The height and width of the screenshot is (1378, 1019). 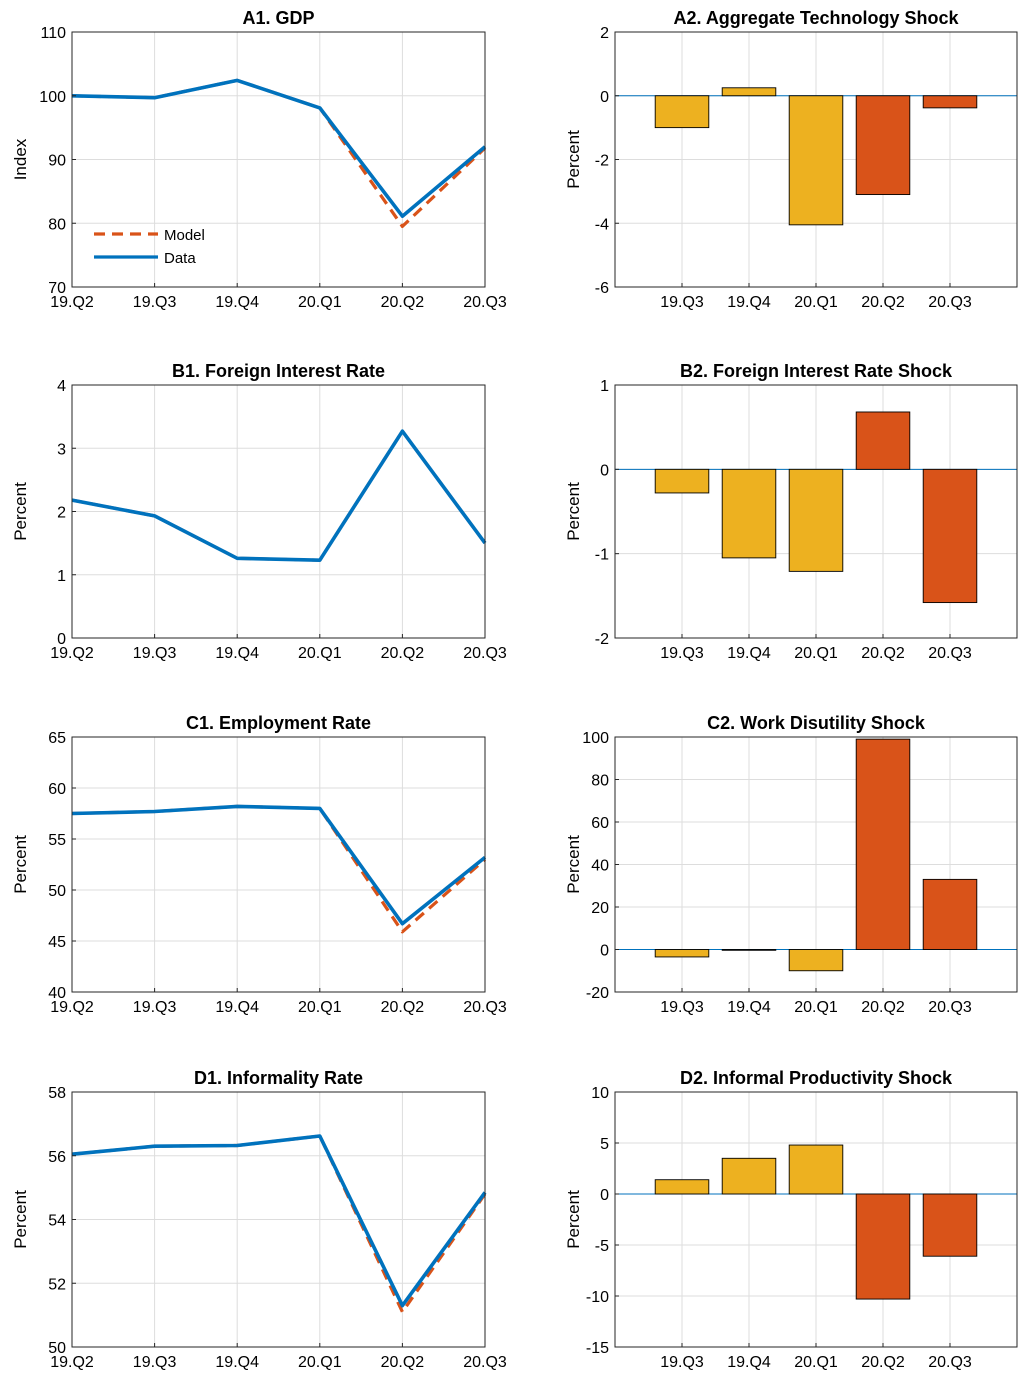 What do you see at coordinates (816, 371) in the screenshot?
I see `chart-title: B2. Foreign Interest Rate Shock` at bounding box center [816, 371].